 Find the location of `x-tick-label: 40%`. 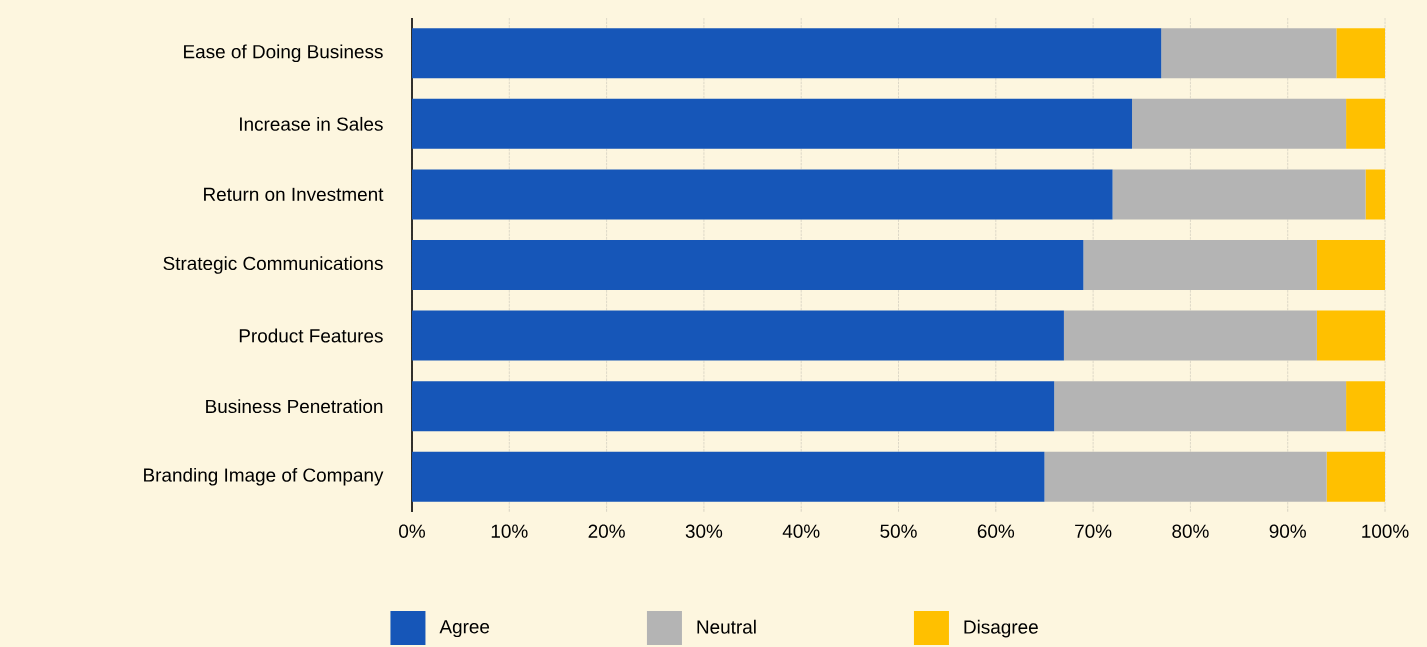

x-tick-label: 40% is located at coordinates (801, 531).